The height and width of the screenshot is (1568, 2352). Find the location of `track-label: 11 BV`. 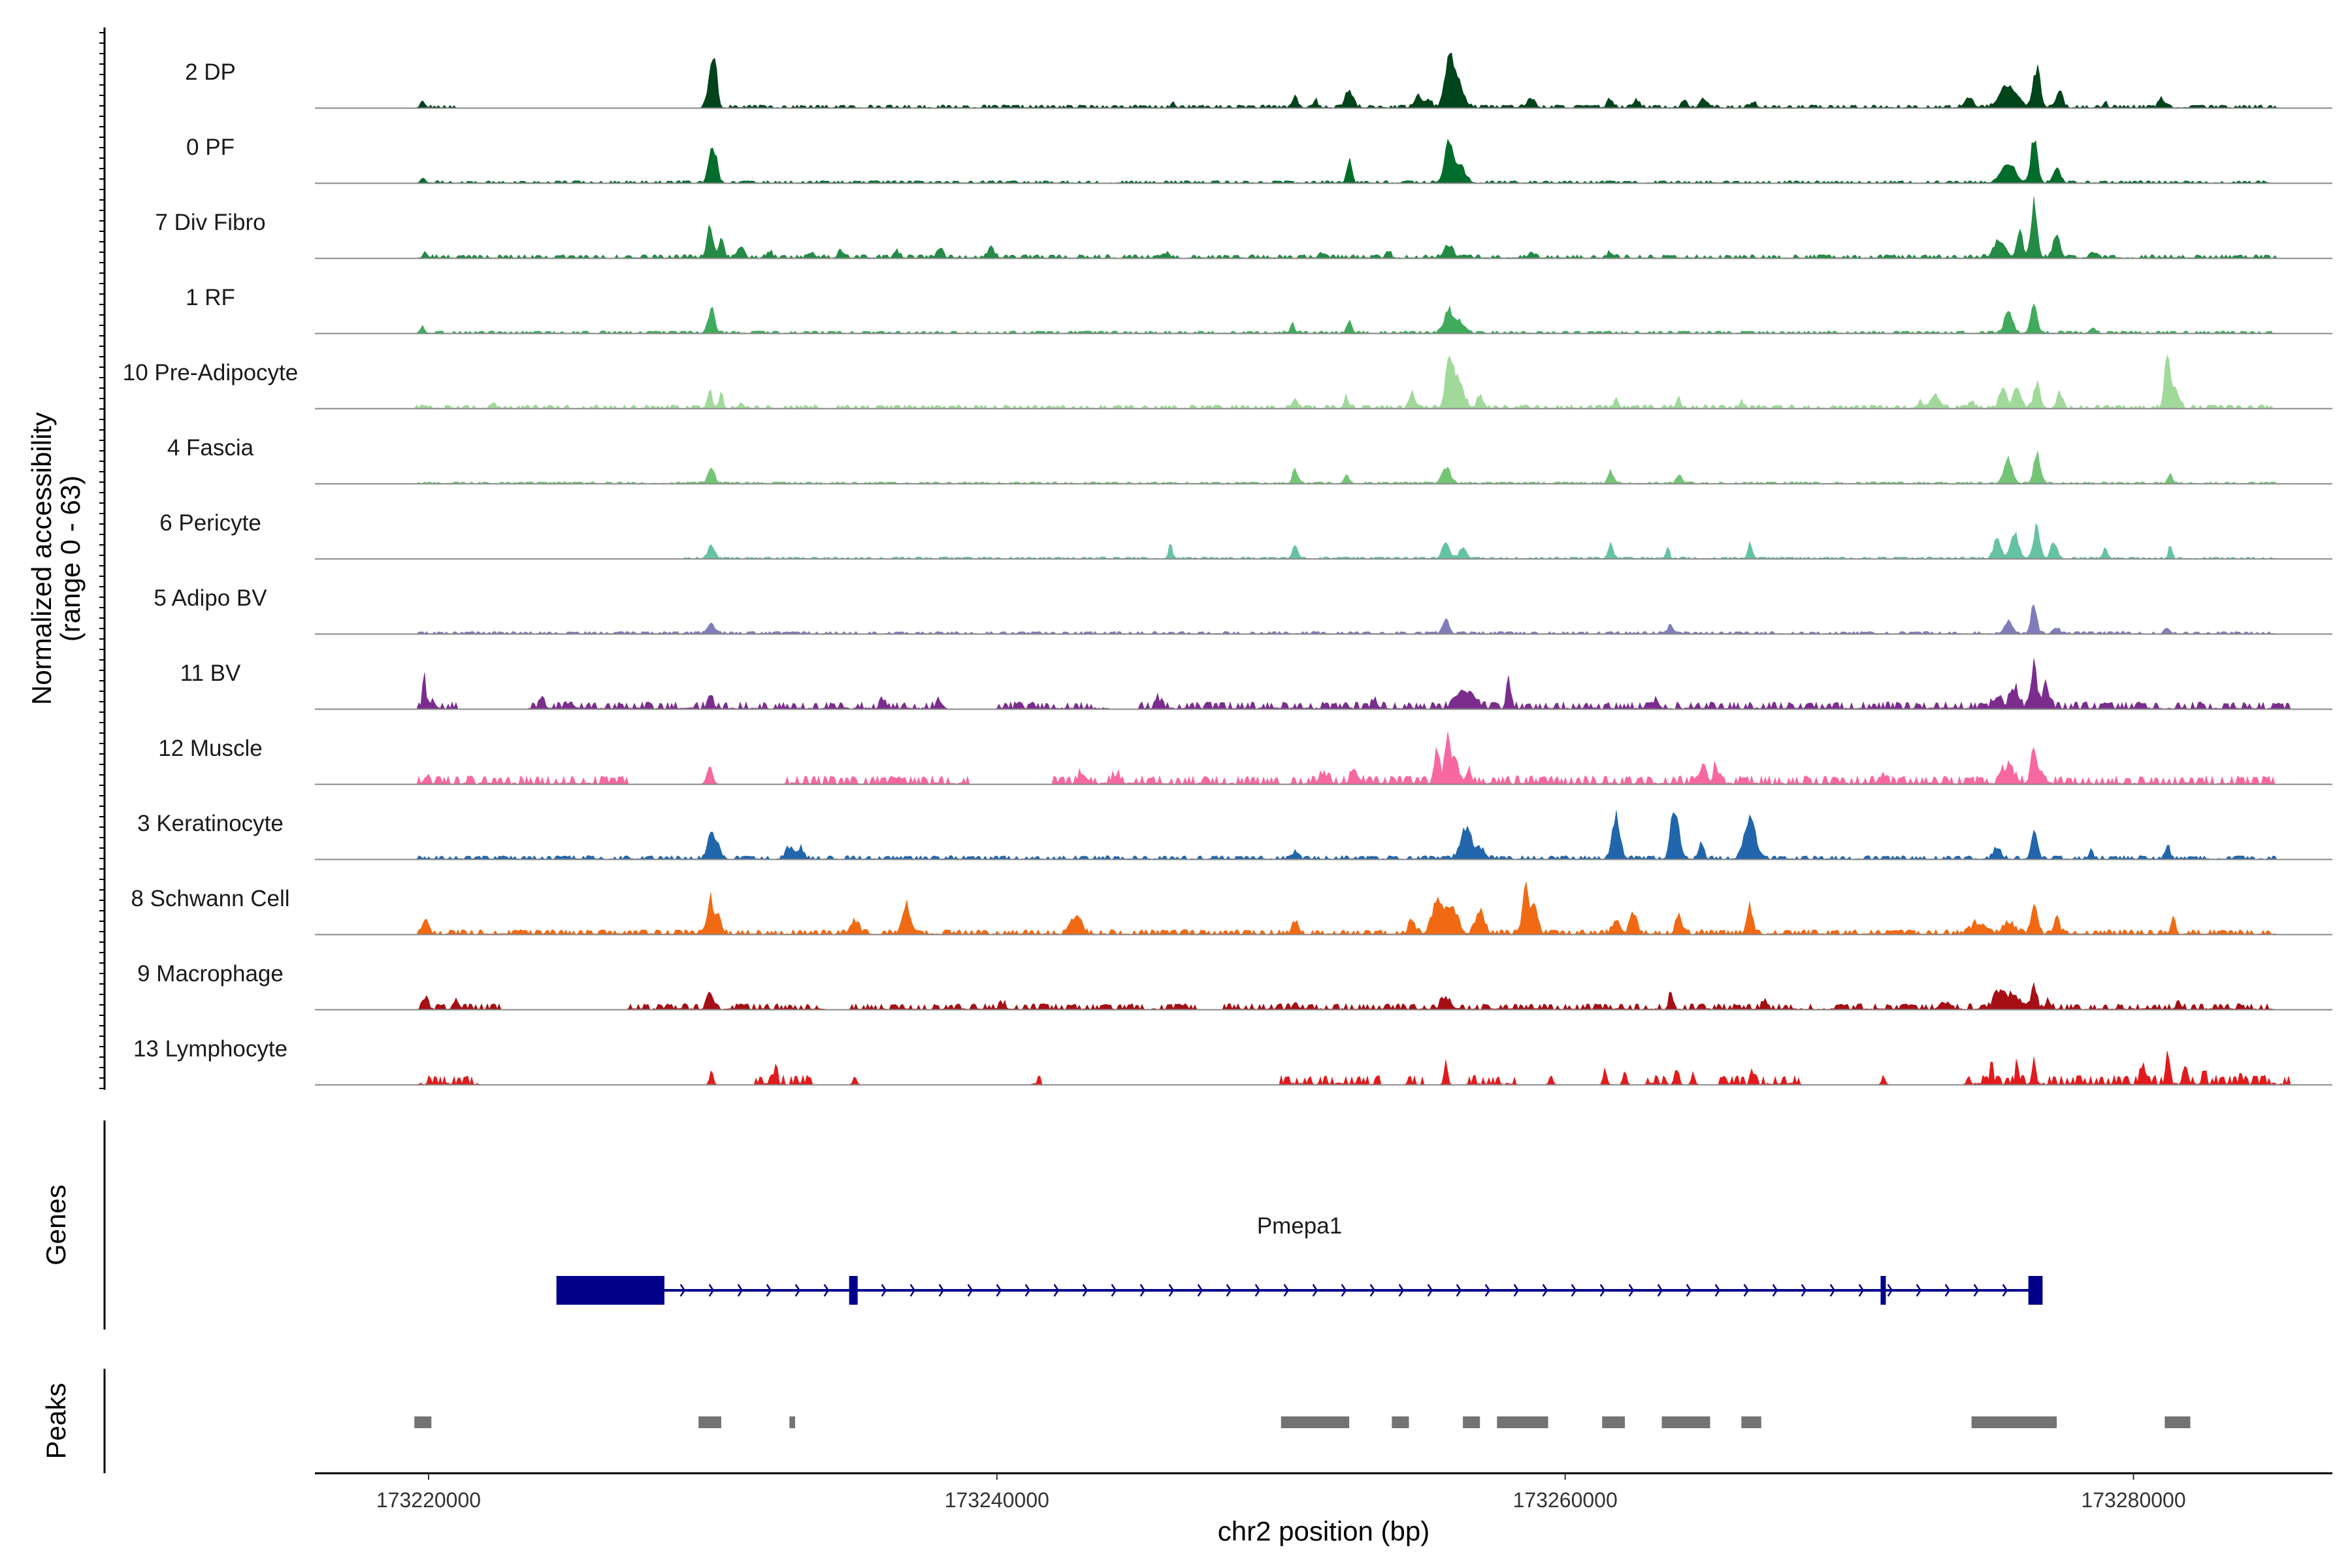

track-label: 11 BV is located at coordinates (210, 673).